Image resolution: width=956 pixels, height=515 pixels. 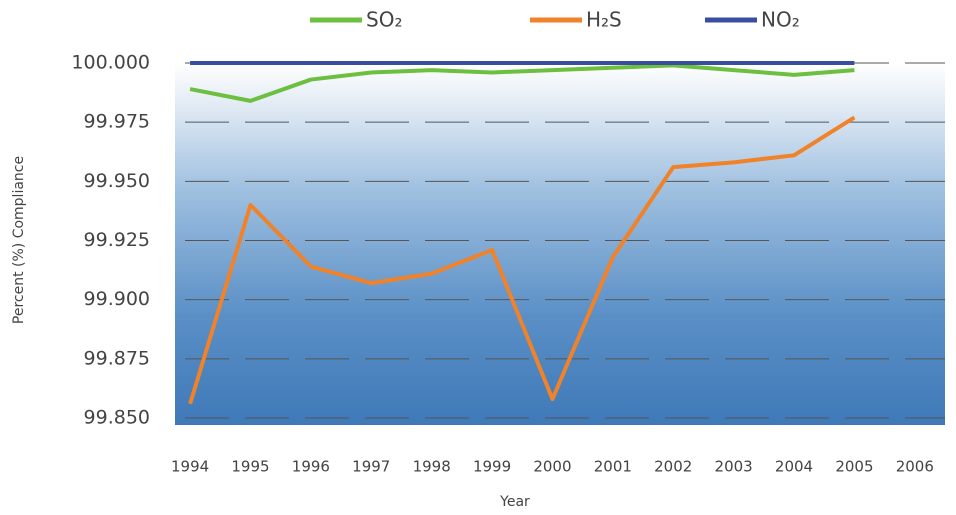 What do you see at coordinates (311, 467) in the screenshot?
I see `x-tick-label: 1996` at bounding box center [311, 467].